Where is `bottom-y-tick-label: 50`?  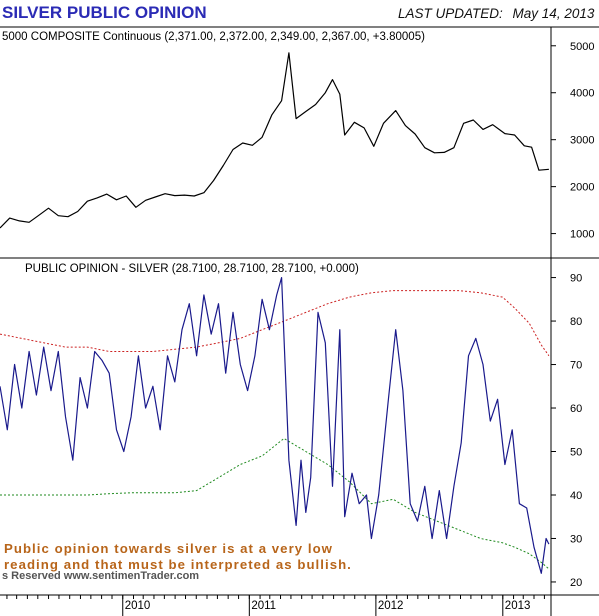 bottom-y-tick-label: 50 is located at coordinates (576, 453).